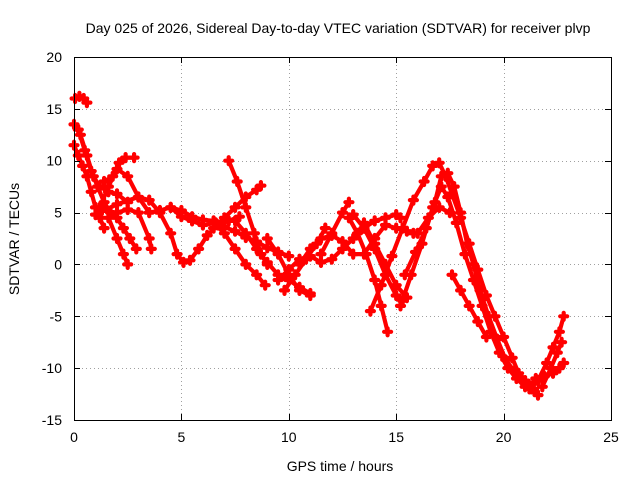 The height and width of the screenshot is (480, 640). What do you see at coordinates (14, 239) in the screenshot?
I see `y-axis-label: SDTVAR / TECUs` at bounding box center [14, 239].